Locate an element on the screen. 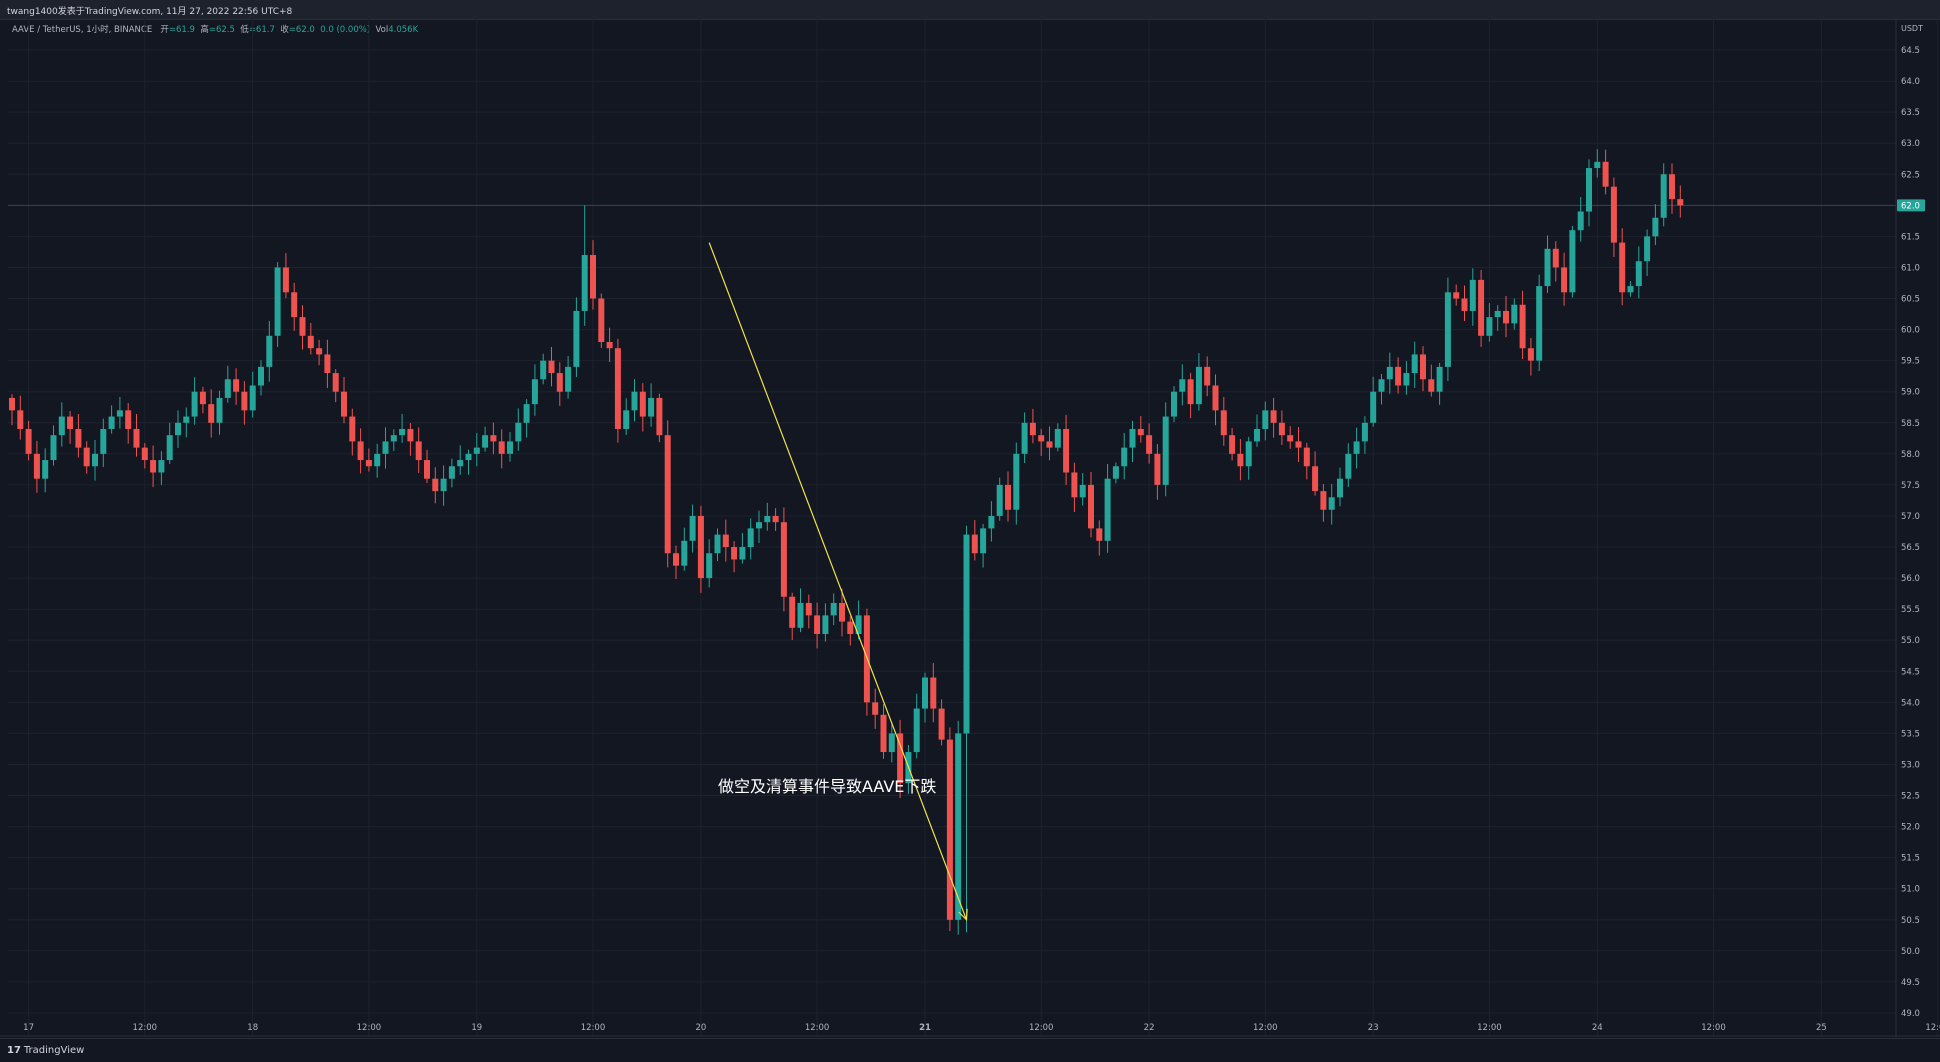 The height and width of the screenshot is (1062, 1940). chart-annotation: 做空及清算事件导致AAVE下跌 is located at coordinates (827, 786).